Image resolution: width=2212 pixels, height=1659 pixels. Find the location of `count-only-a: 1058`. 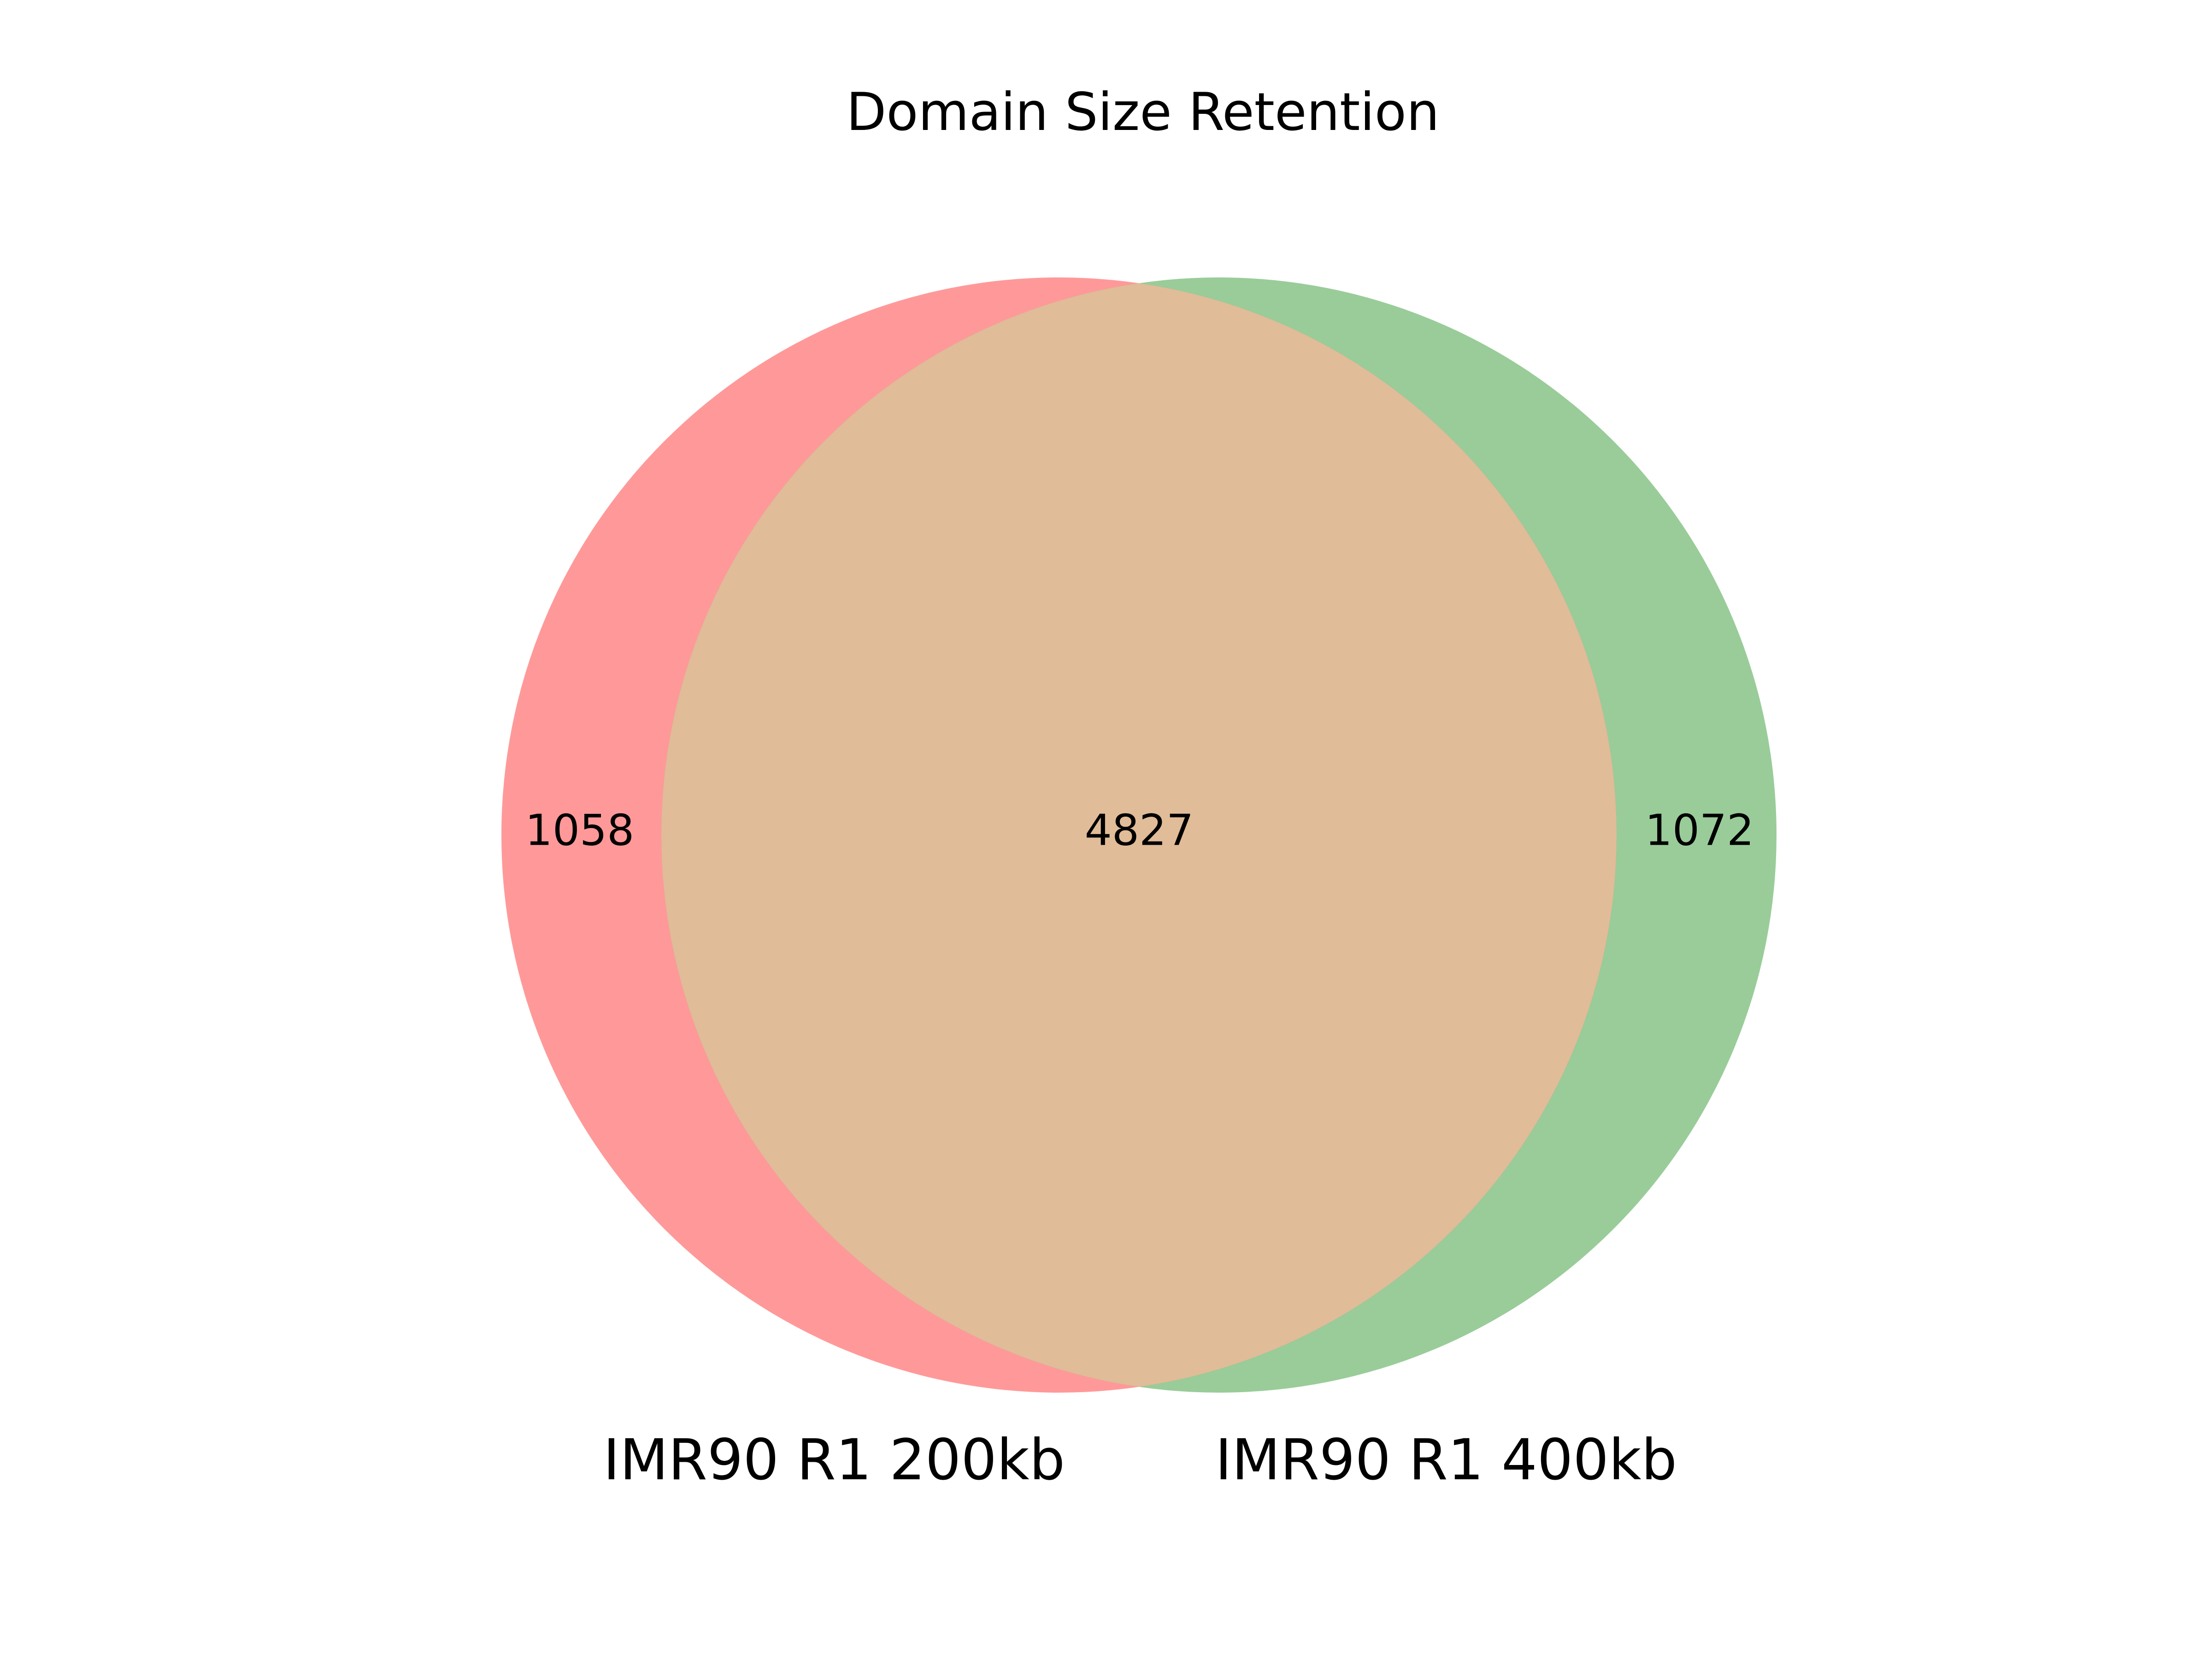

count-only-a: 1058 is located at coordinates (580, 830).